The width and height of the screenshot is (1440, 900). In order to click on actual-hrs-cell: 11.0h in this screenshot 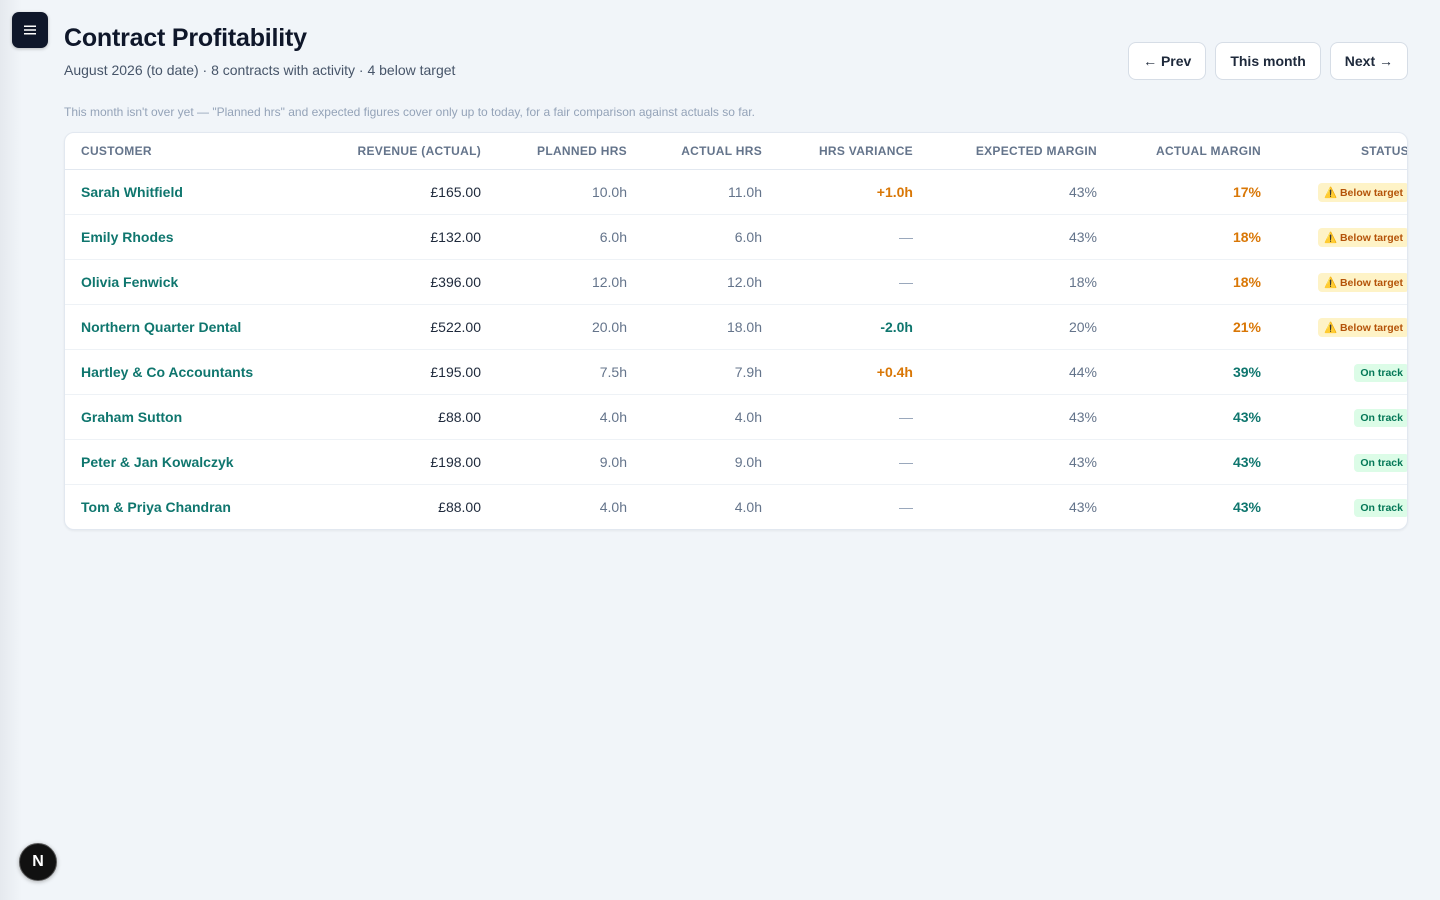, I will do `click(710, 192)`.